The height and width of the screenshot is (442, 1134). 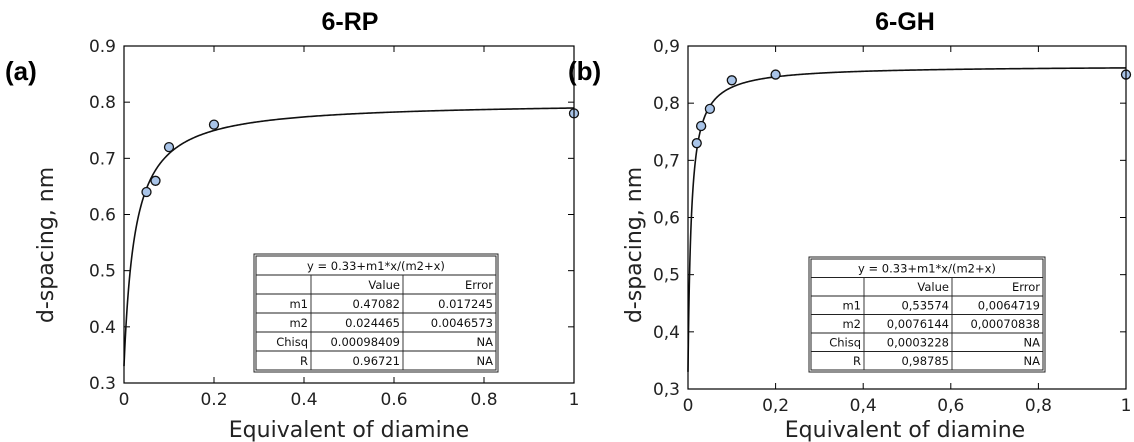 What do you see at coordinates (666, 161) in the screenshot?
I see `y-tick-label: 0,7` at bounding box center [666, 161].